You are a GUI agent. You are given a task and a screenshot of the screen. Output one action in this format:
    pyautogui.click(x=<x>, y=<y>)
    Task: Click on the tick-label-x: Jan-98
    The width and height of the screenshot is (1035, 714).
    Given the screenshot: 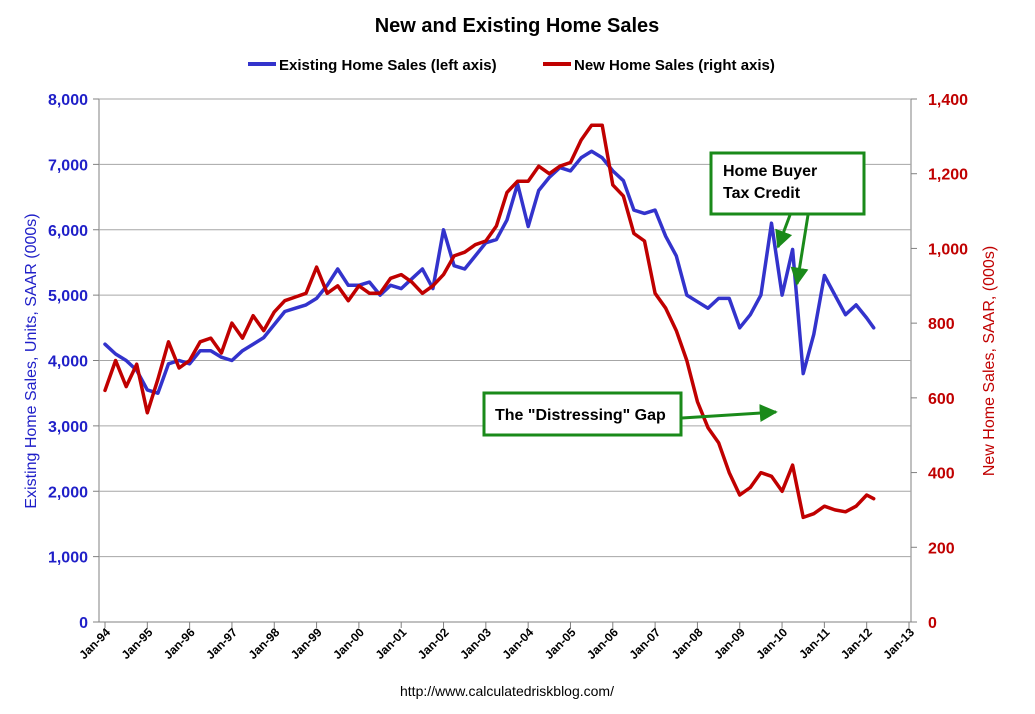 What is the action you would take?
    pyautogui.click(x=264, y=643)
    